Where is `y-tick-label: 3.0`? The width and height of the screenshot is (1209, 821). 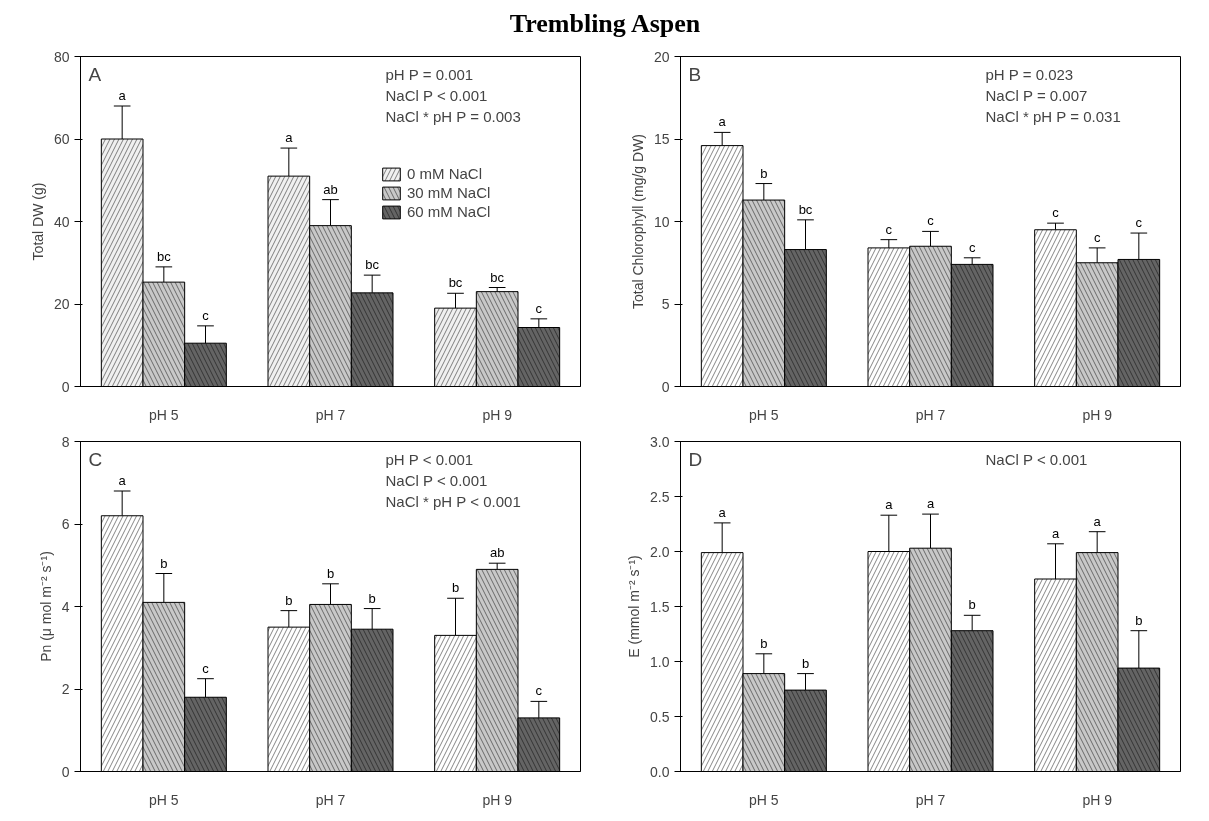
y-tick-label: 3.0 is located at coordinates (660, 441).